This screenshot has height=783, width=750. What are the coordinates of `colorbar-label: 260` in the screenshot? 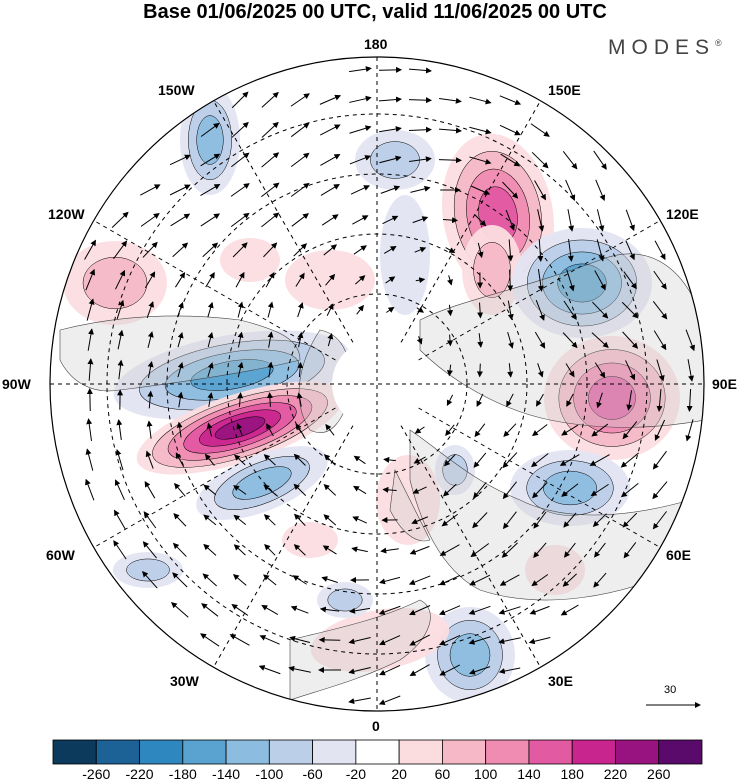 It's located at (659, 774).